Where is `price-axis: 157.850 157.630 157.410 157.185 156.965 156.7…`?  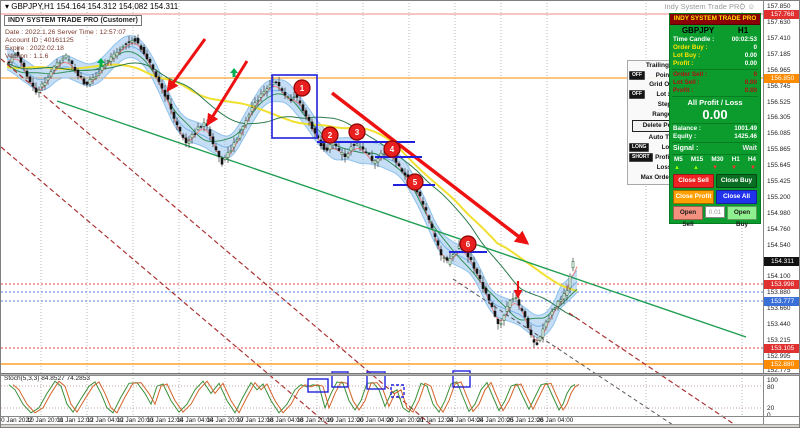
price-axis: 157.850 157.630 157.410 157.185 156.965 156.7… is located at coordinates (781, 214).